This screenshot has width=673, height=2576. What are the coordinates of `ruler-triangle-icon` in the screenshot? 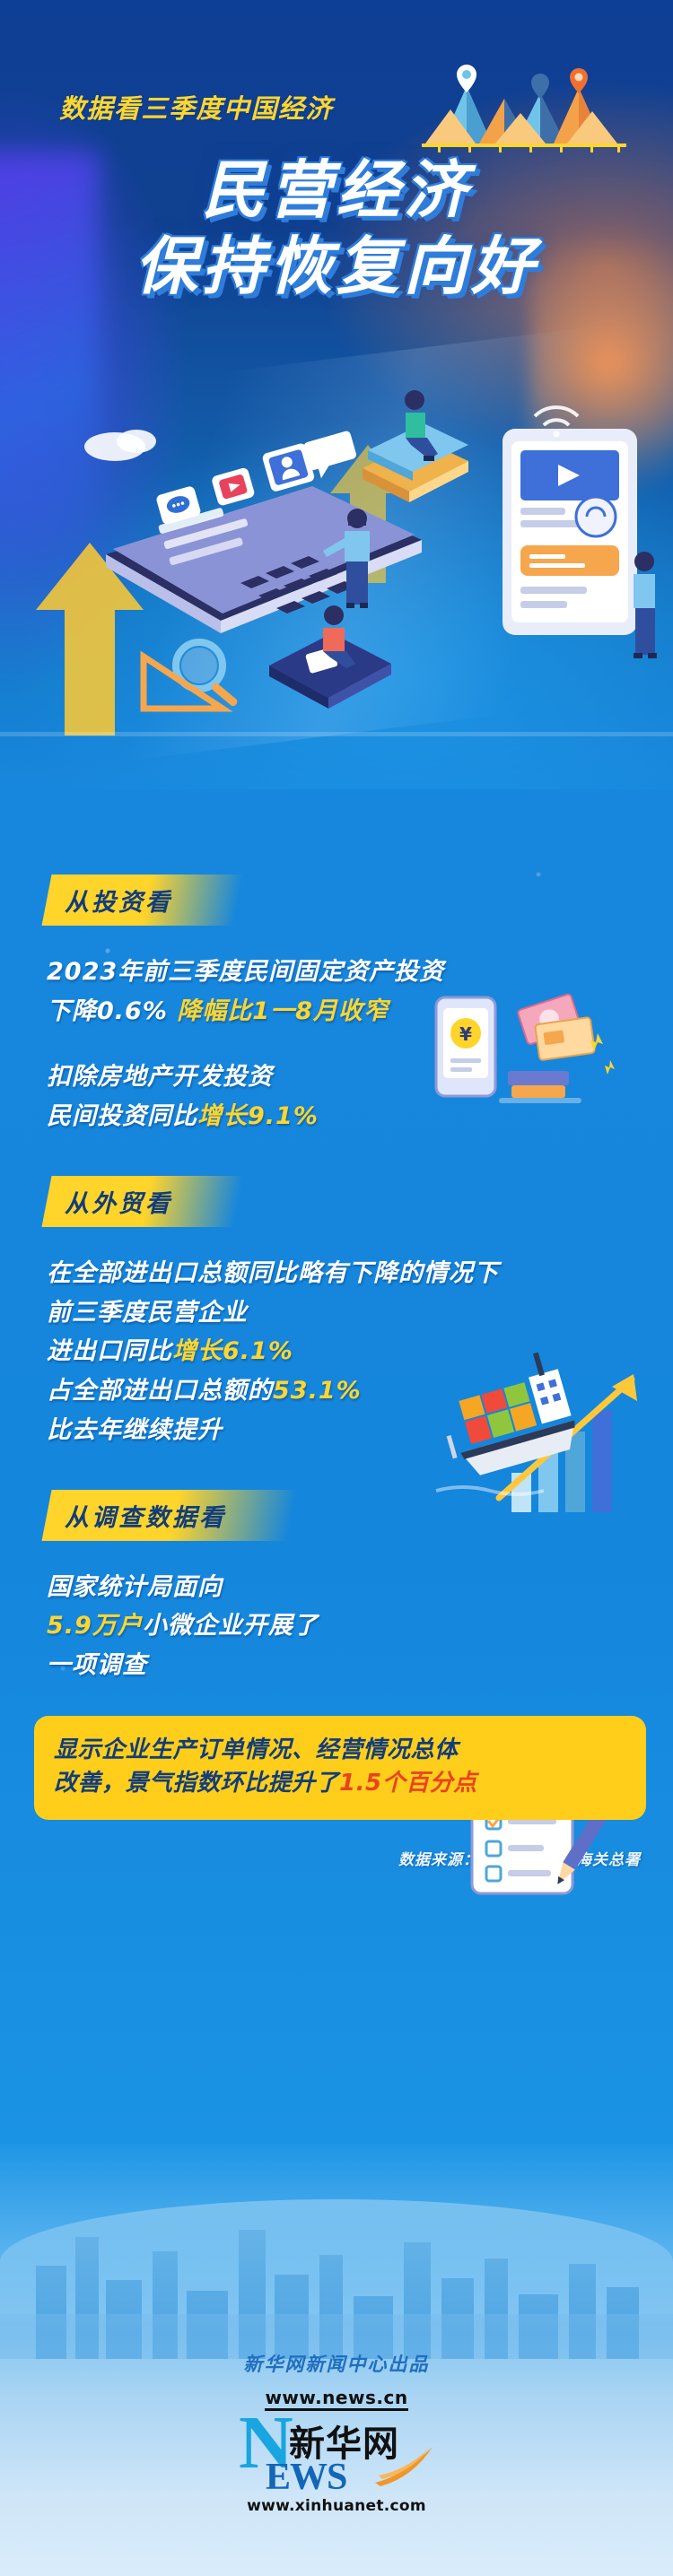 It's located at (186, 681).